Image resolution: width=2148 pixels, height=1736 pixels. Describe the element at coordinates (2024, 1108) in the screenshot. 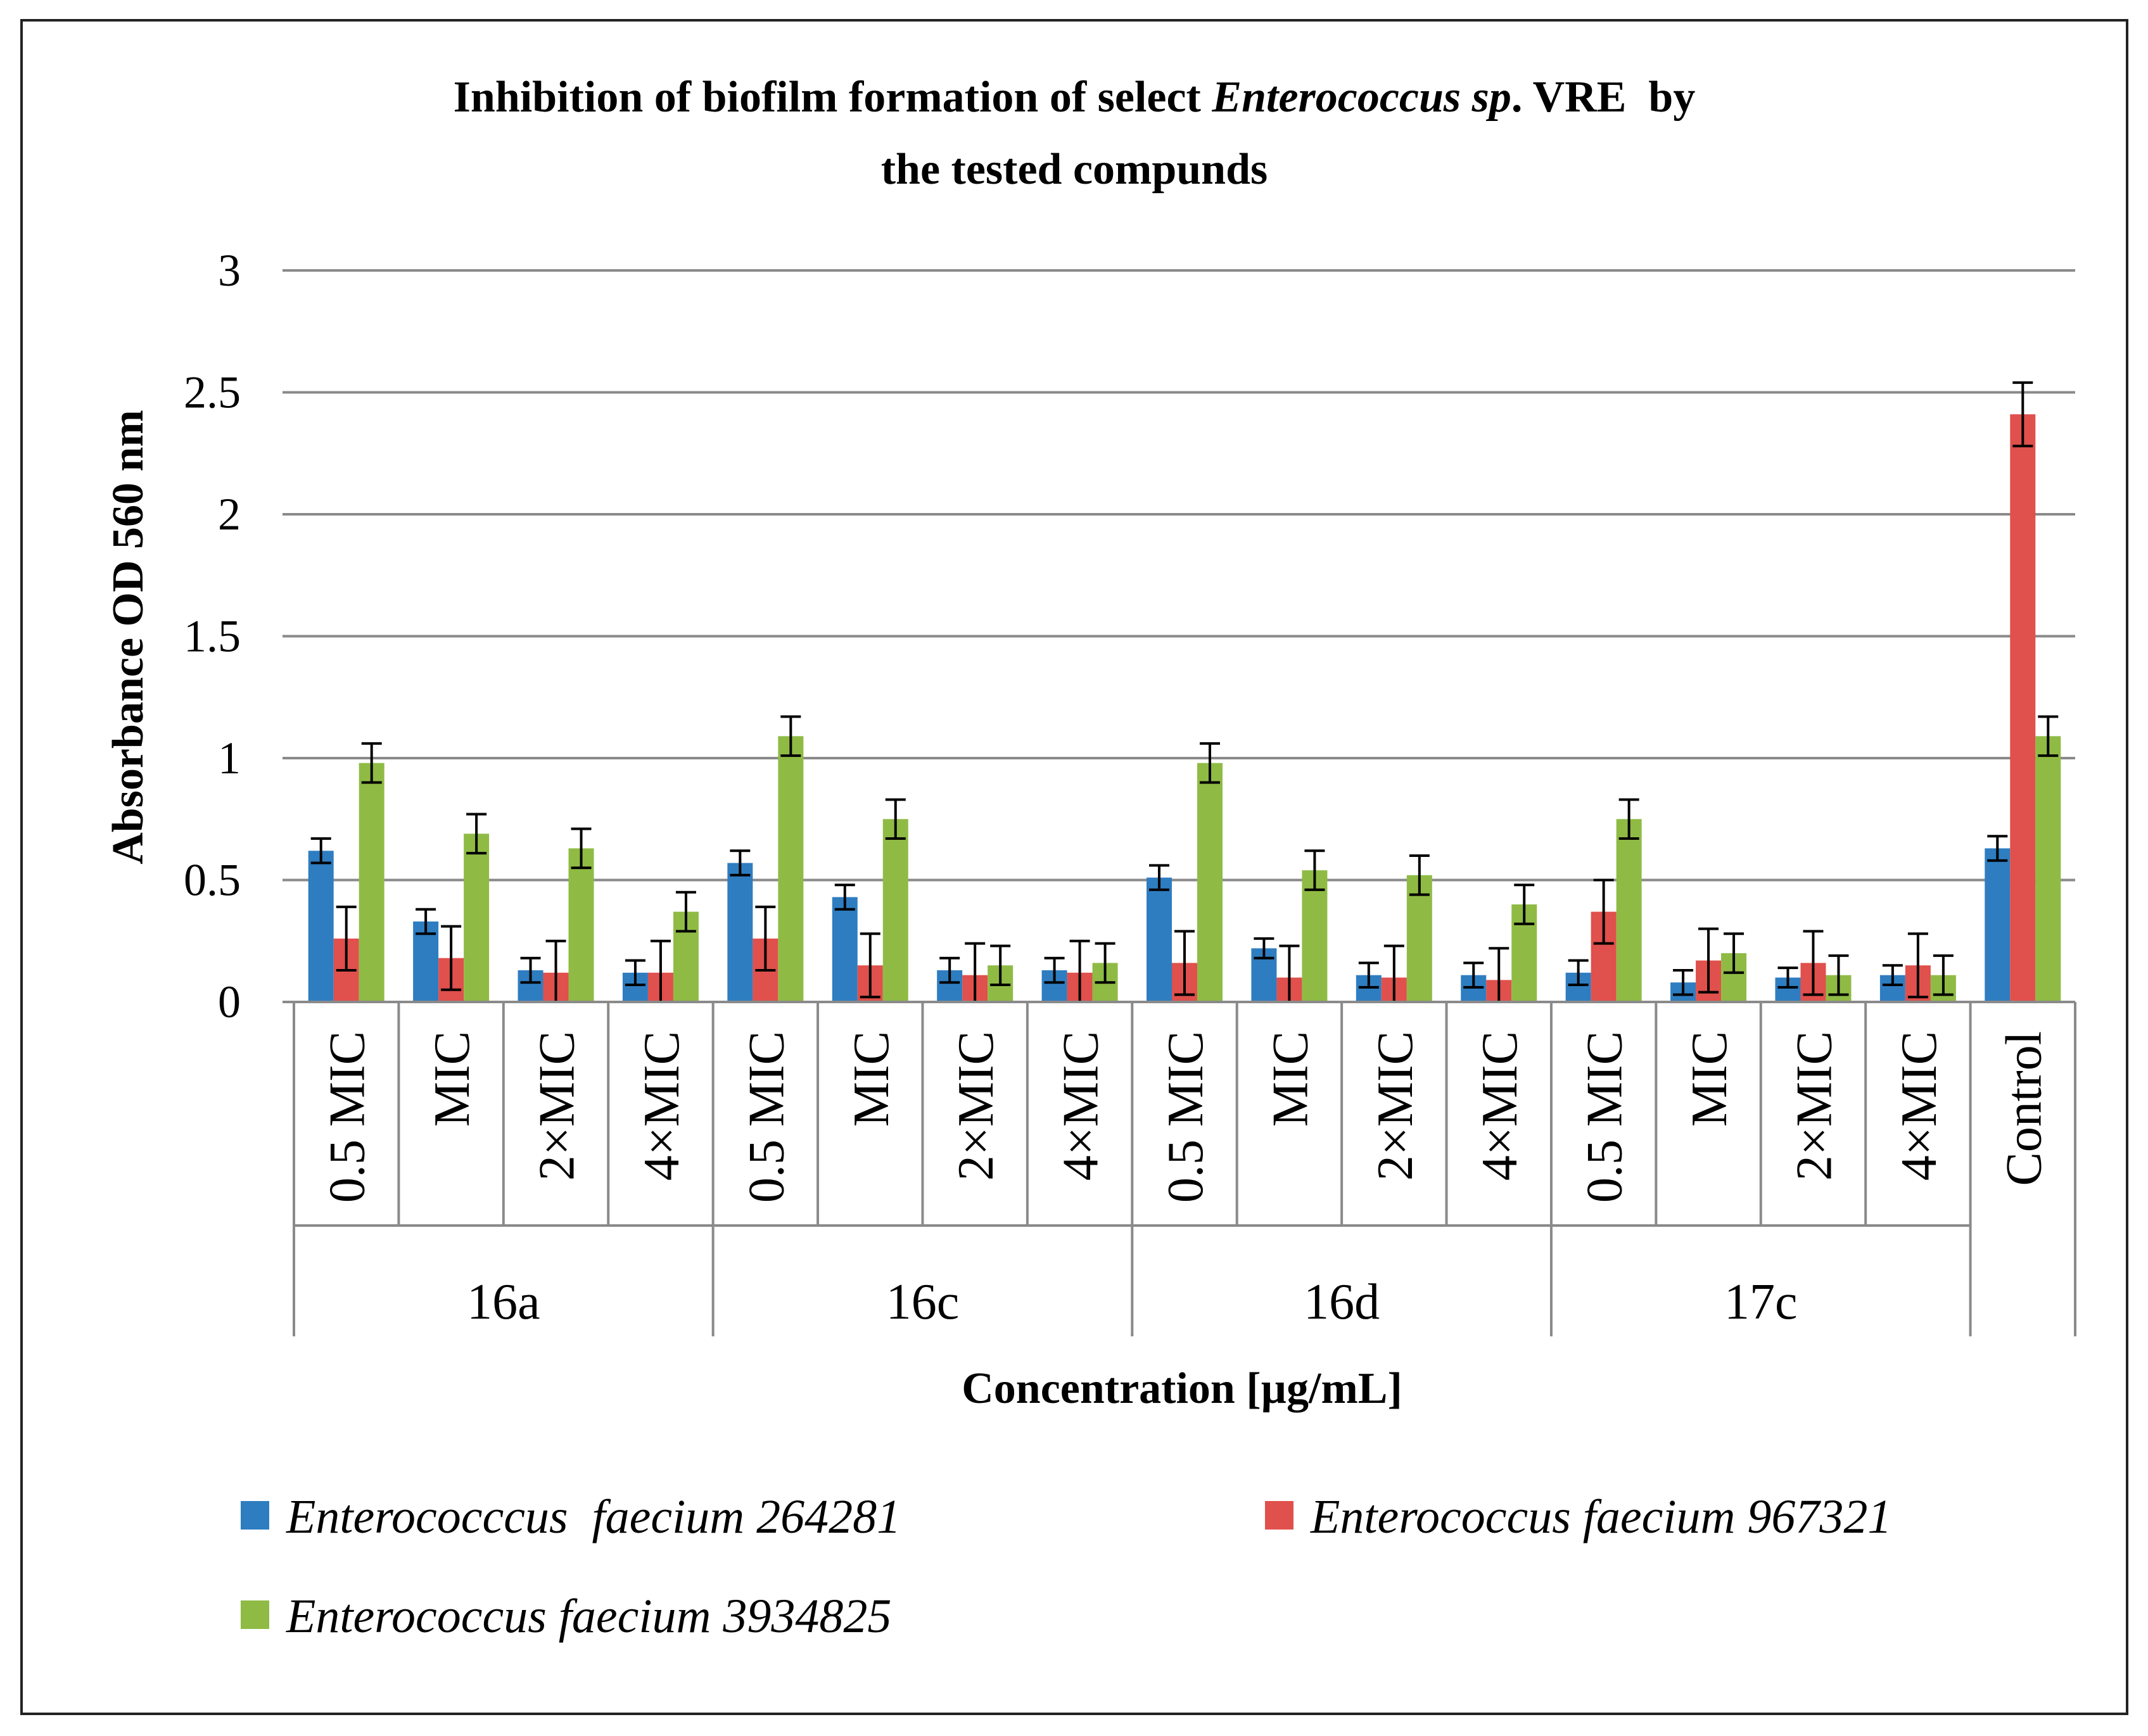

I see `category-label: Control` at that location.